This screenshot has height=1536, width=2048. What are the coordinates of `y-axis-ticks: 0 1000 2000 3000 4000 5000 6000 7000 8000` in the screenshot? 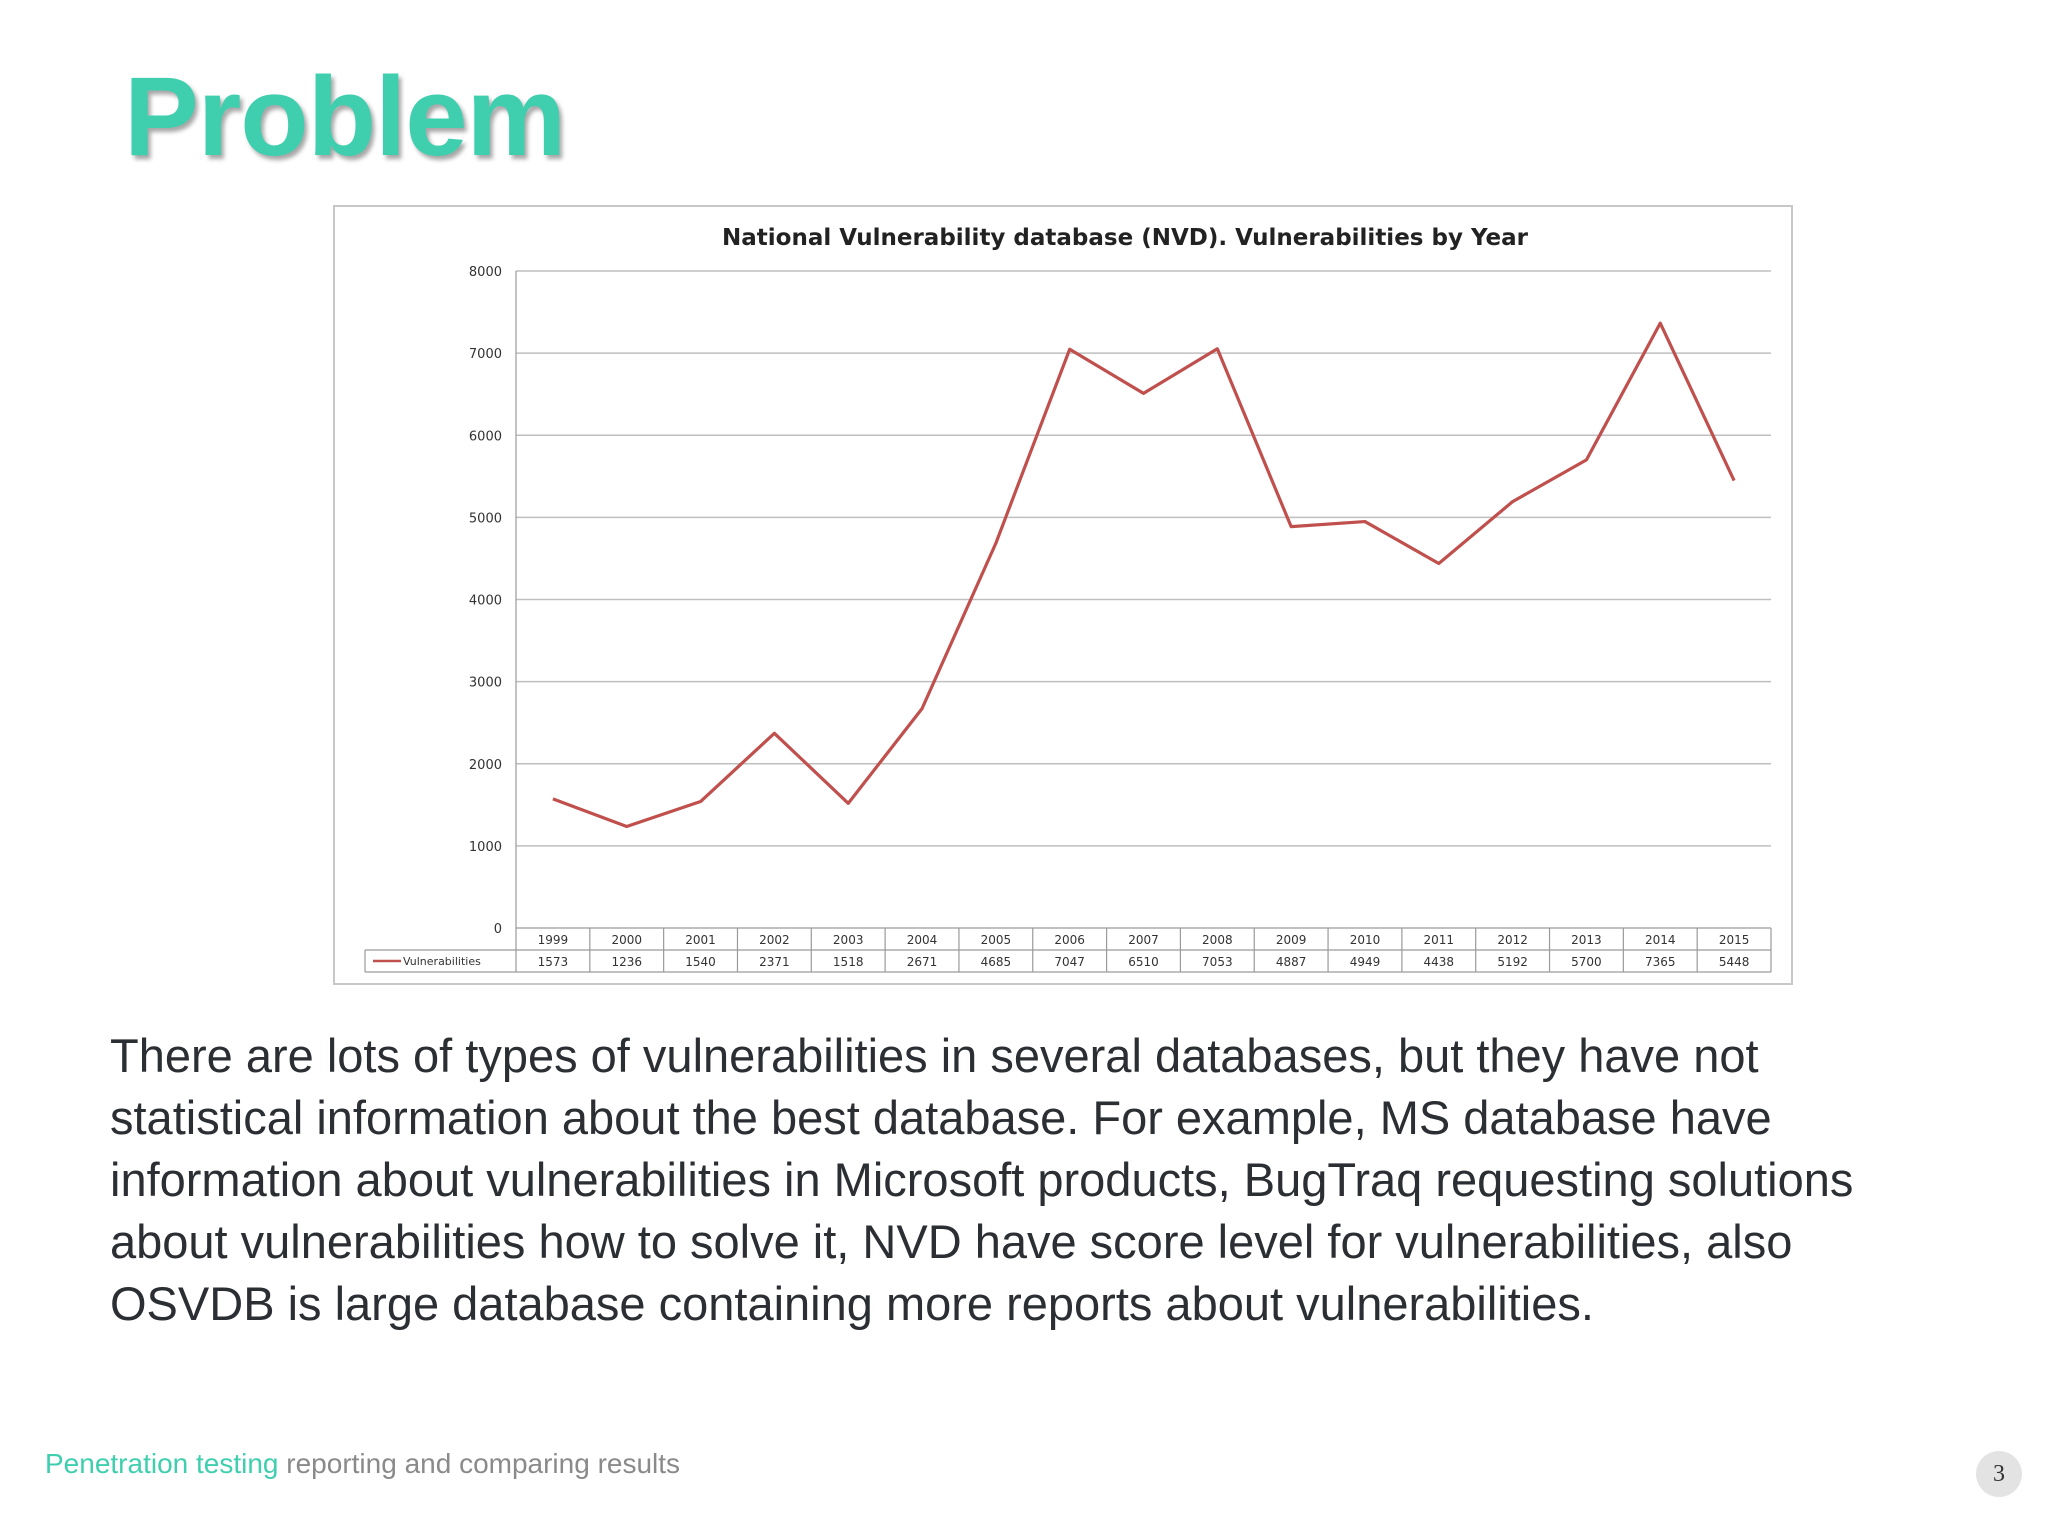 It's located at (485, 601).